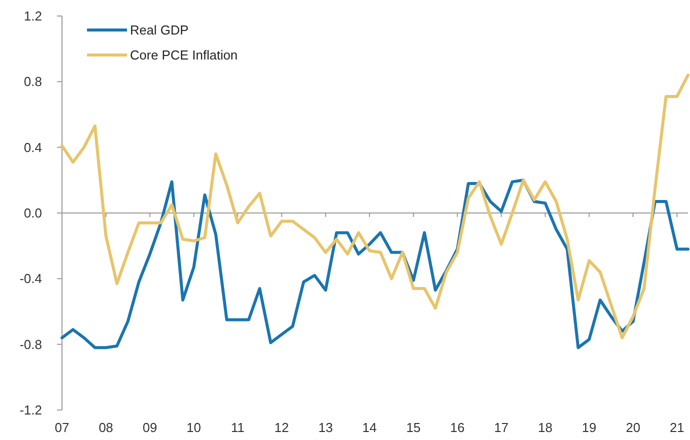 This screenshot has width=690, height=440. What do you see at coordinates (281, 427) in the screenshot?
I see `x-tick-label: 12` at bounding box center [281, 427].